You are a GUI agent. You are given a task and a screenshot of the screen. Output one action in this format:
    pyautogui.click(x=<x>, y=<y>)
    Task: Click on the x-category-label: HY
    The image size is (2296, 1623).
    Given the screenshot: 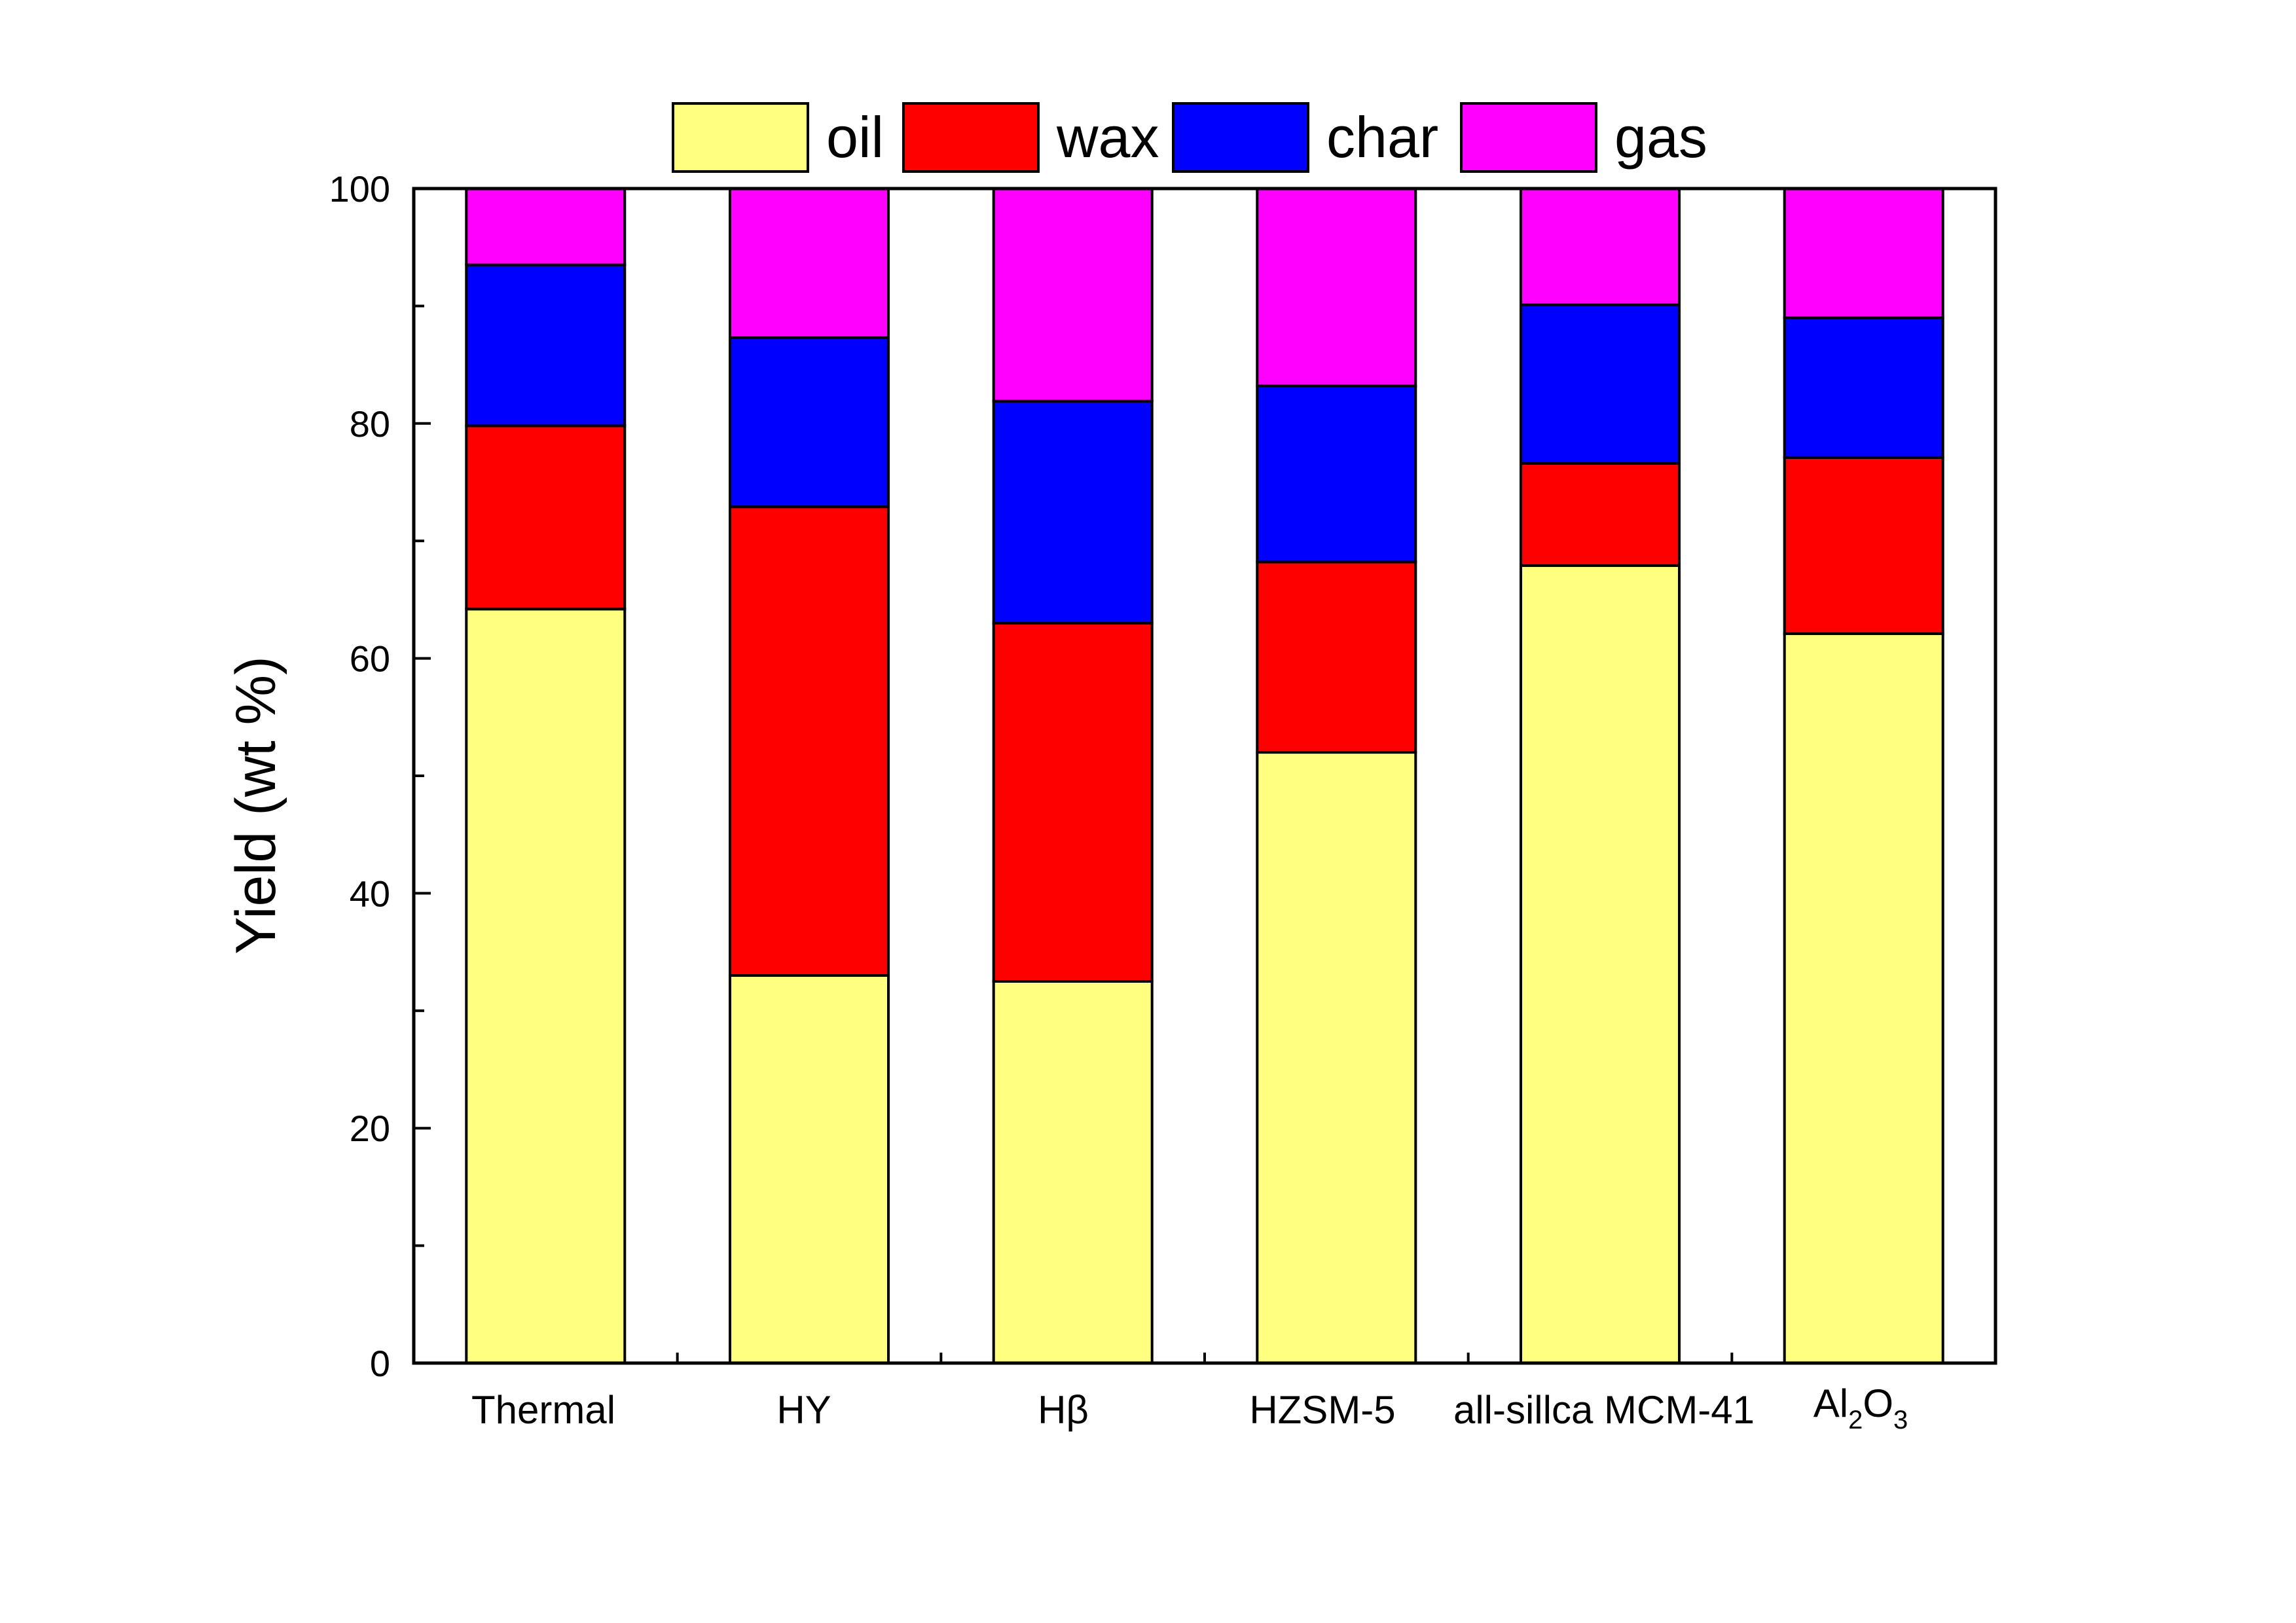 What is the action you would take?
    pyautogui.click(x=803, y=1410)
    